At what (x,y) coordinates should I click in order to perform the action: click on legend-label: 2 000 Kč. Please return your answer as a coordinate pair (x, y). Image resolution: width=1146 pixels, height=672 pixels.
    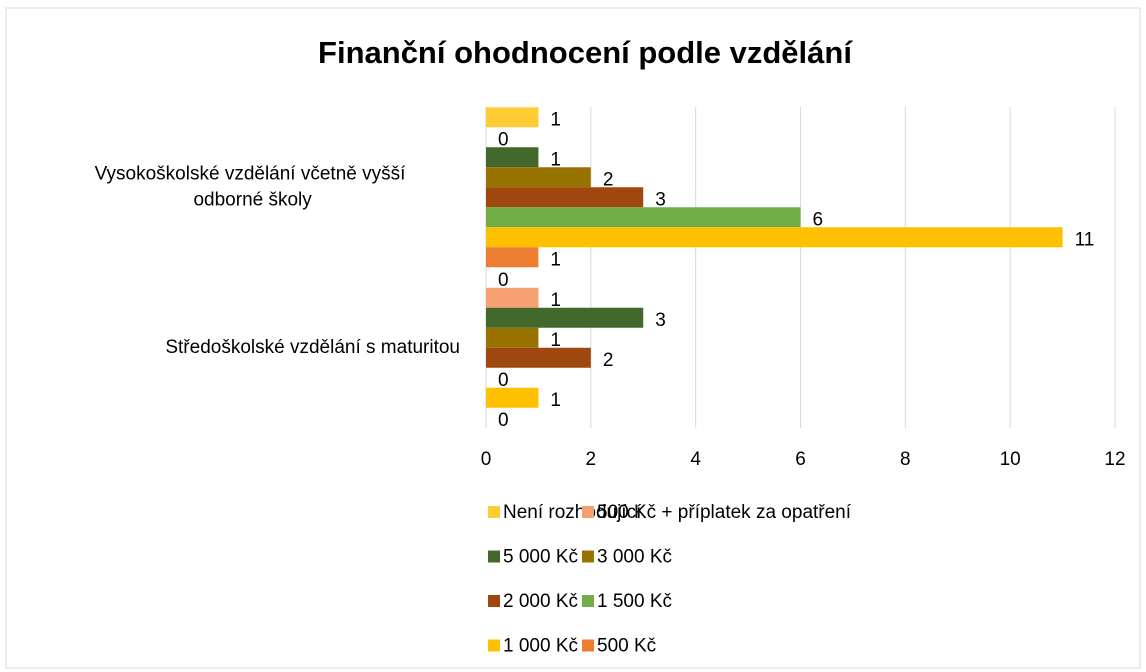
    Looking at the image, I should click on (540, 601).